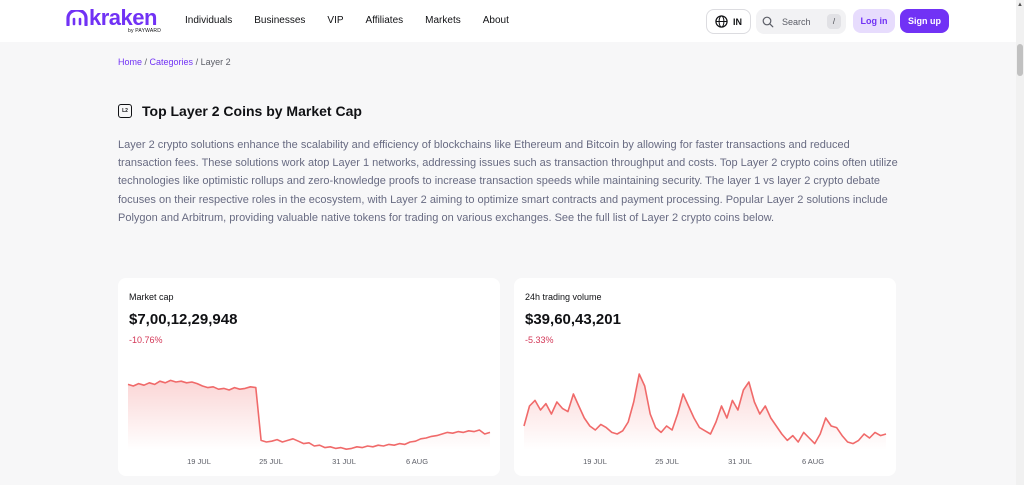 The image size is (1024, 485). I want to click on page-title-row: L2 Top Layer 2 Coins by Market Cap, so click(240, 111).